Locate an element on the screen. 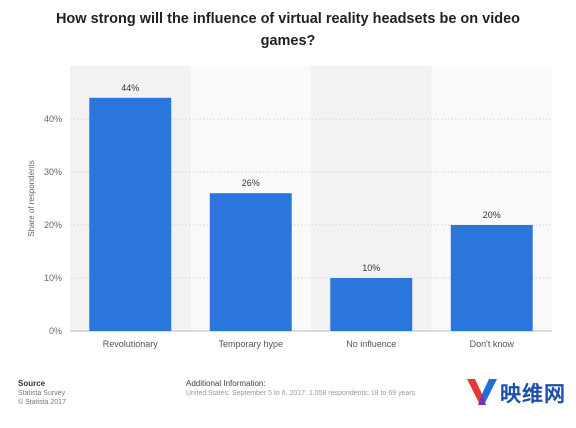 This screenshot has height=428, width=576. y-tick-label: 0% is located at coordinates (55, 331).